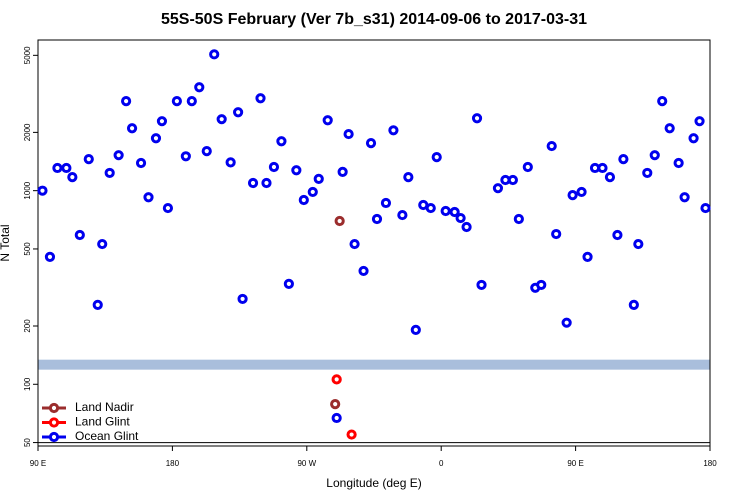 This screenshot has width=750, height=500. Describe the element at coordinates (373, 483) in the screenshot. I see `x-axis-label: Longitude (deg E)` at that location.